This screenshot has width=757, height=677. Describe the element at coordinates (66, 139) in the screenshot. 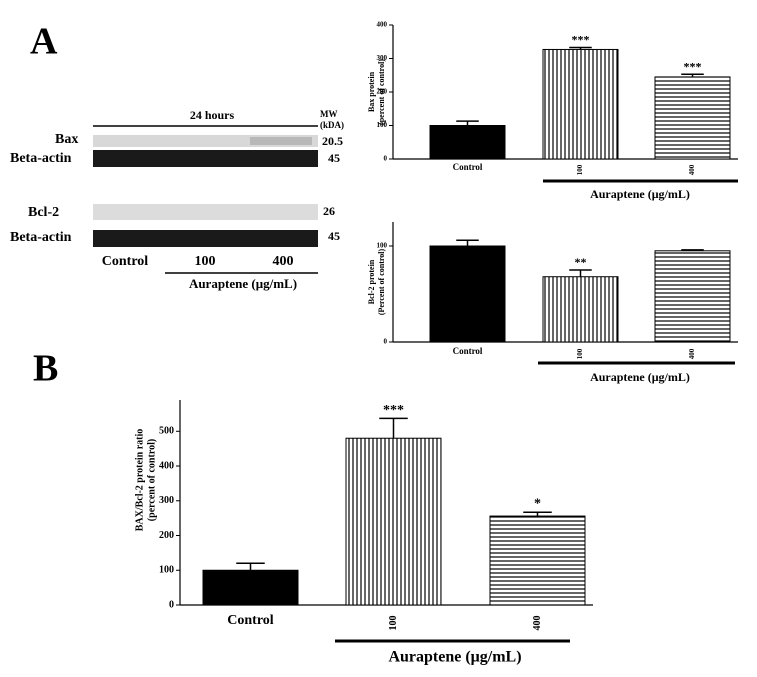

I see `blot-row-label: Bax` at that location.